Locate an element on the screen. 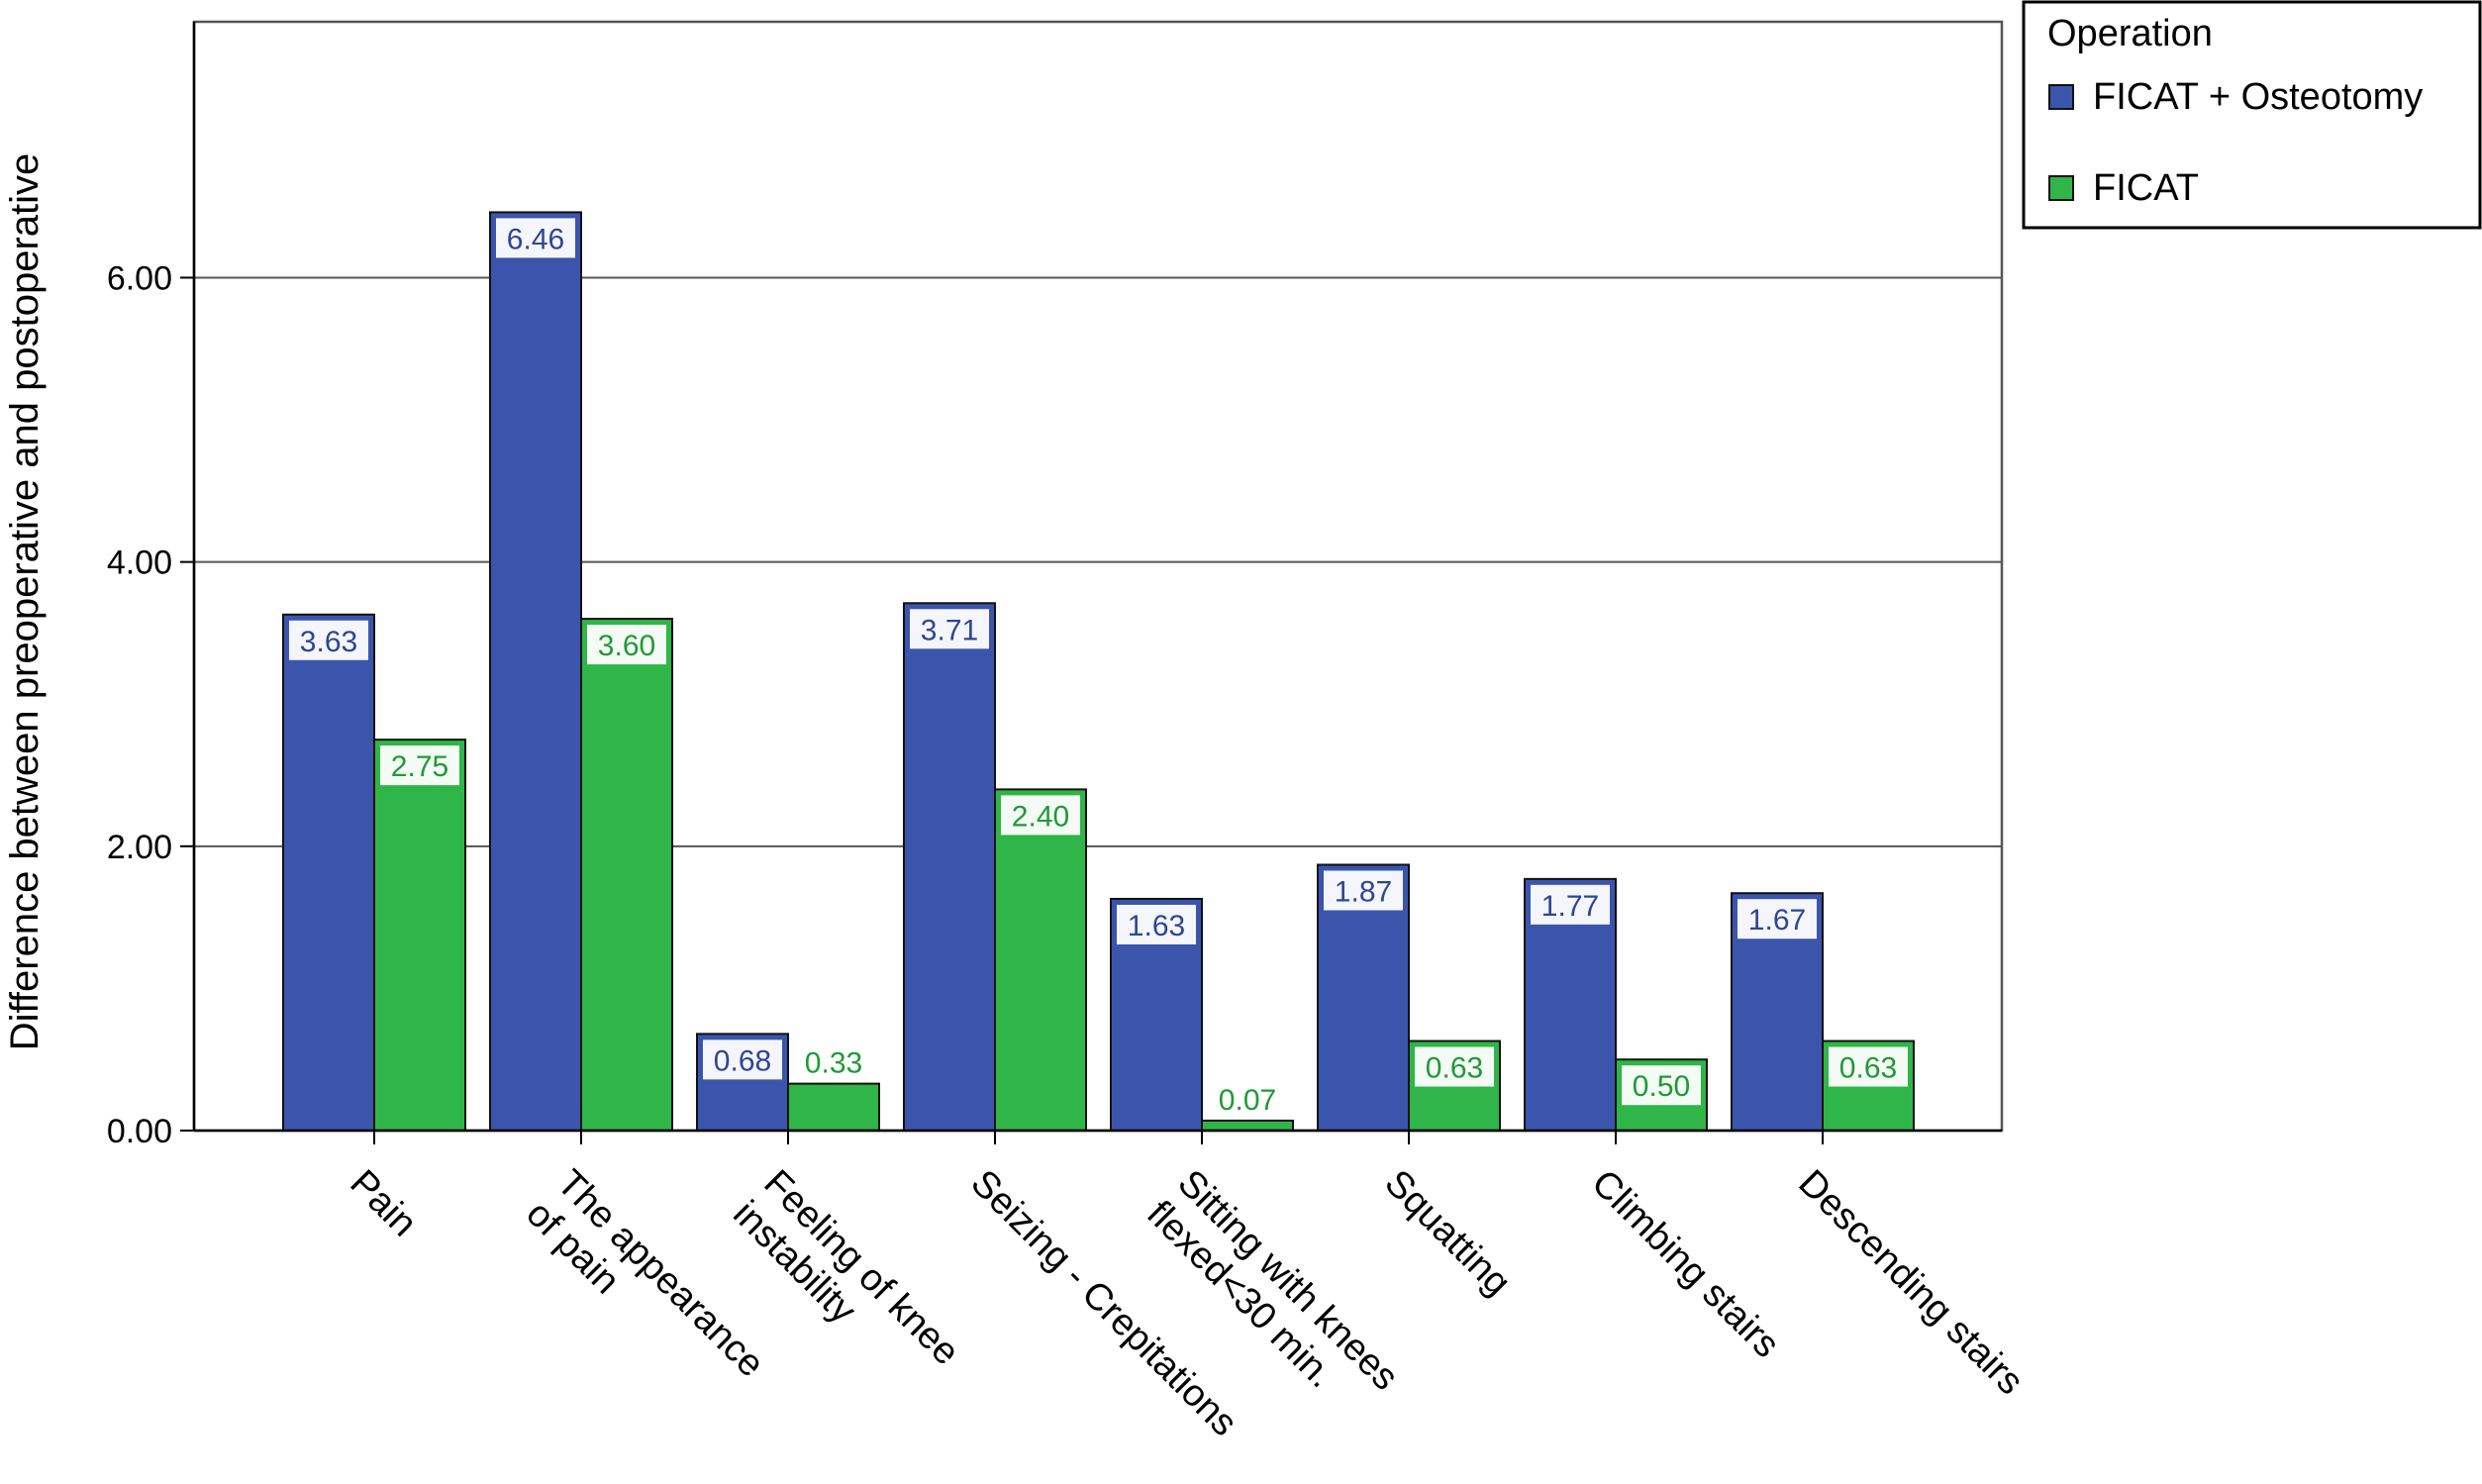 Image resolution: width=2482 pixels, height=1484 pixels. data-label: 6.46 is located at coordinates (536, 239).